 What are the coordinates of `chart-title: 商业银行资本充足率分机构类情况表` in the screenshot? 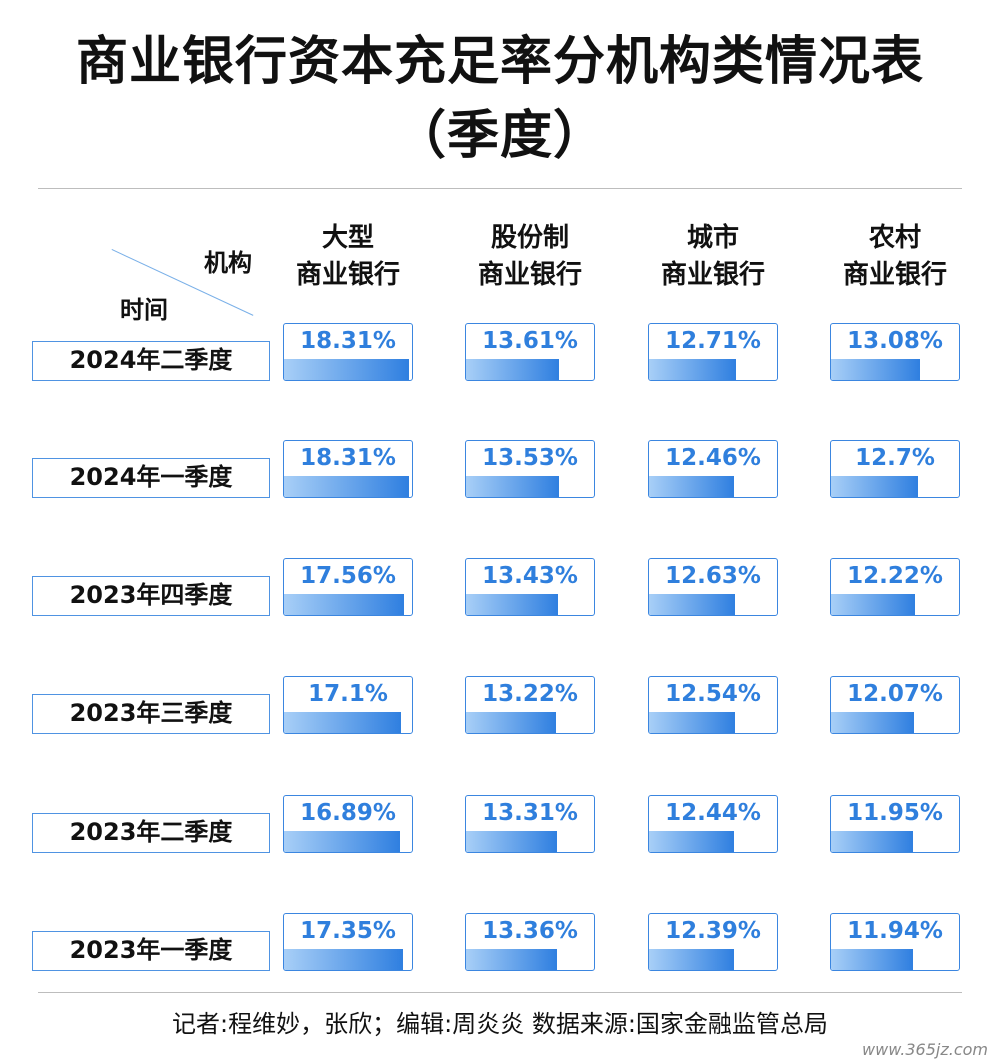 It's located at (499, 62).